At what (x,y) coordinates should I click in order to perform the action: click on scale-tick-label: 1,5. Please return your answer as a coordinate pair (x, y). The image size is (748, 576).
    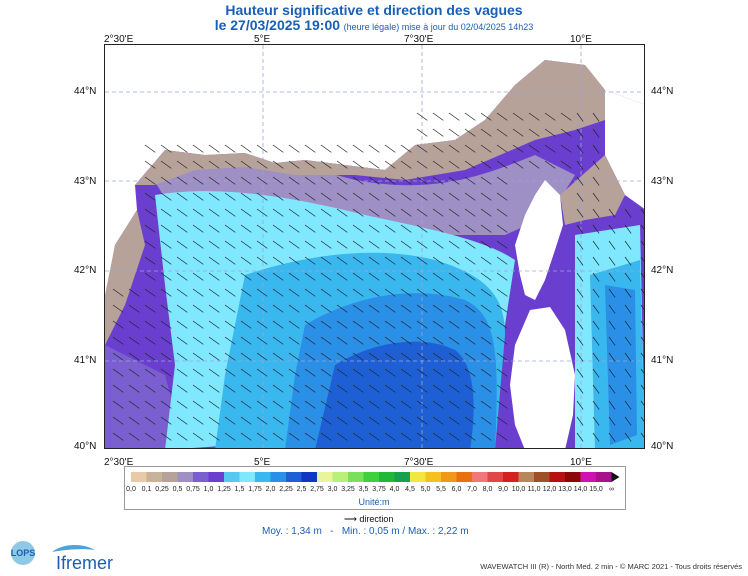
    Looking at the image, I should click on (239, 489).